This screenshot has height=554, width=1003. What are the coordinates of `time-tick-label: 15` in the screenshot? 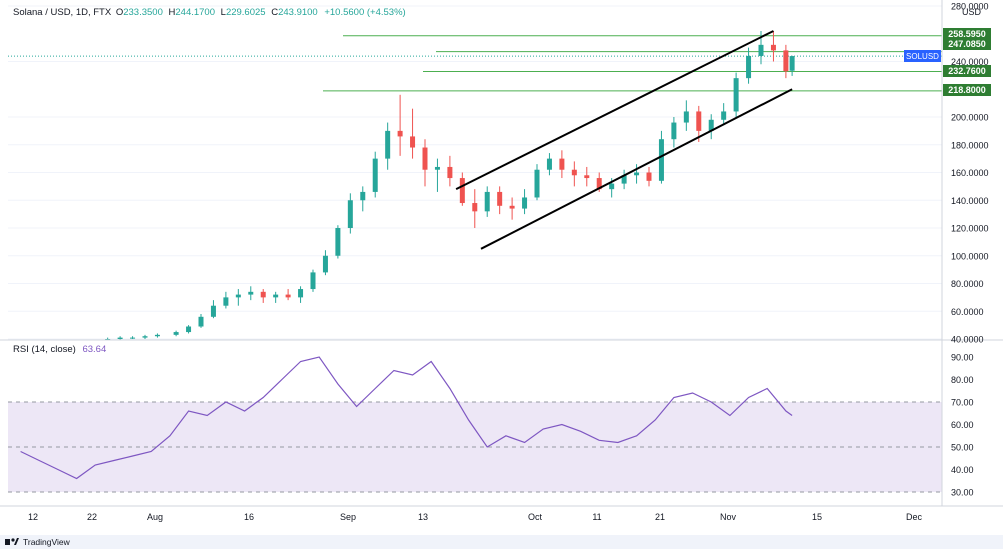 It's located at (817, 517).